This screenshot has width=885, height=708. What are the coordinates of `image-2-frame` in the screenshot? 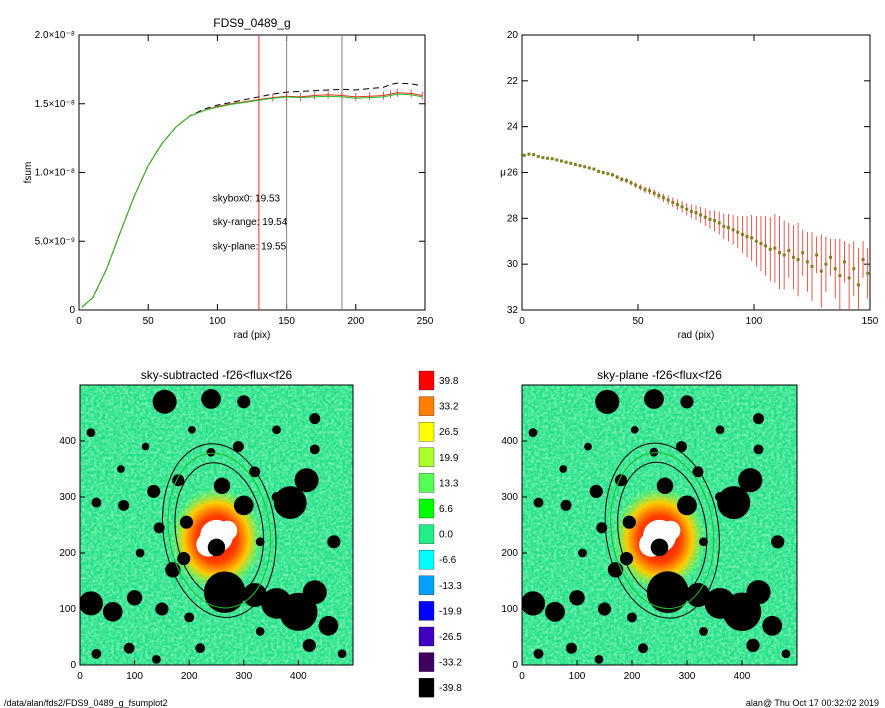 It's located at (659, 525).